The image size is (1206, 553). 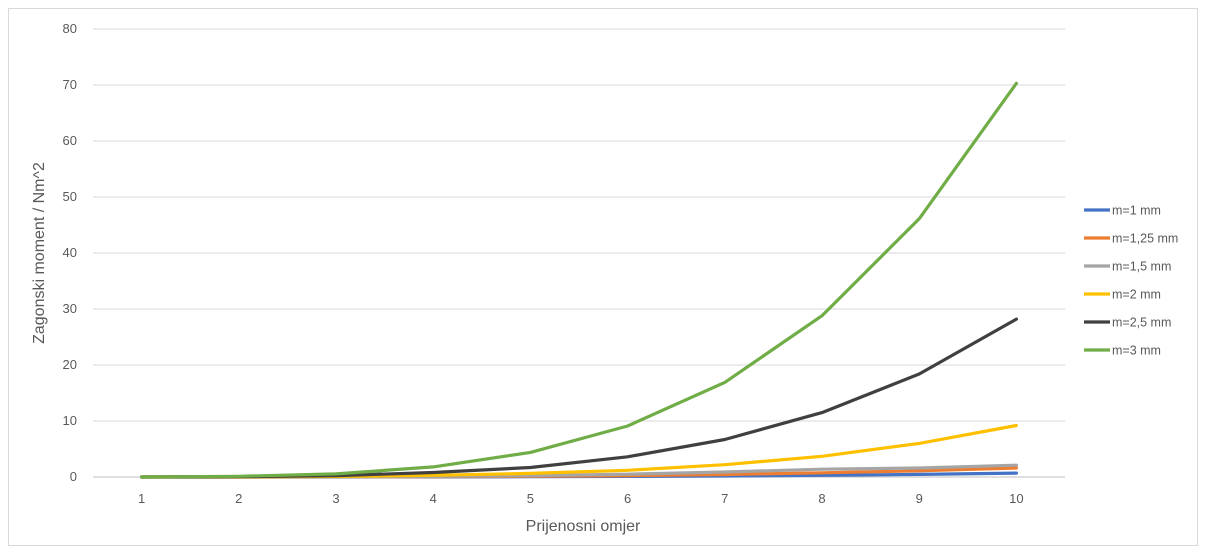 I want to click on y-tick-label: 10, so click(x=70, y=420).